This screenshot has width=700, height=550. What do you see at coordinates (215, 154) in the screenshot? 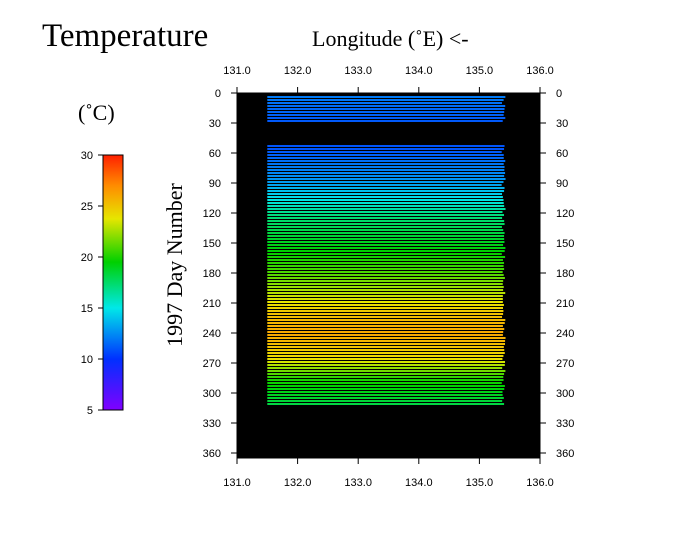
I see `y-tick-label-left: 60` at bounding box center [215, 154].